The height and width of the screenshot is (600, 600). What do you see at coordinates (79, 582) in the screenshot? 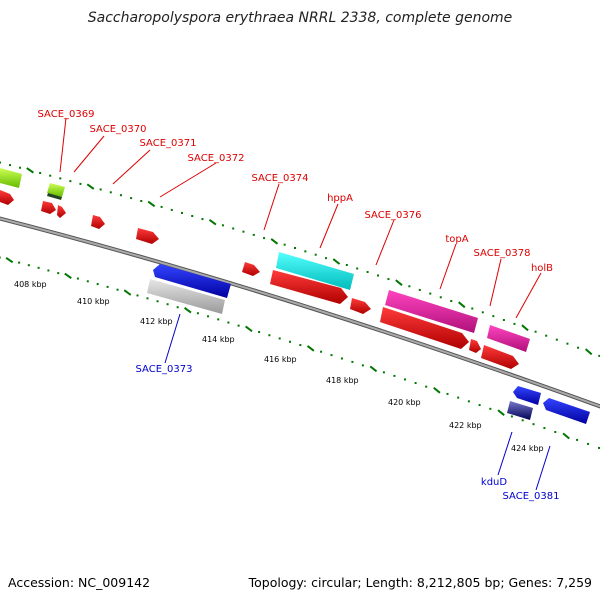
I see `accession-text: Accession: NC_009142` at bounding box center [79, 582].